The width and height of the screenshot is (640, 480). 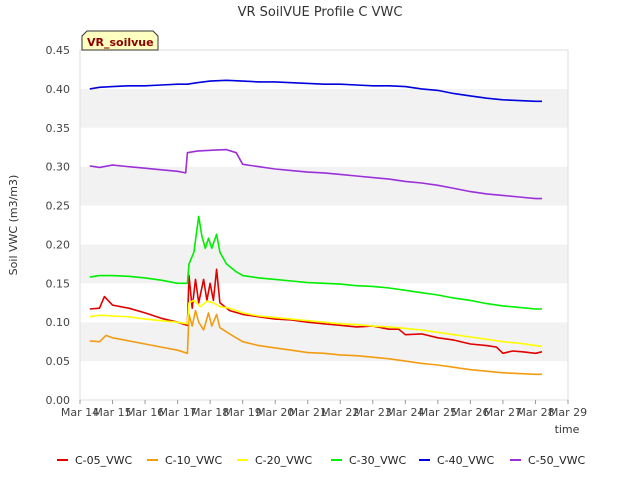 I want to click on legend-item: C-40_VWC, so click(x=457, y=460).